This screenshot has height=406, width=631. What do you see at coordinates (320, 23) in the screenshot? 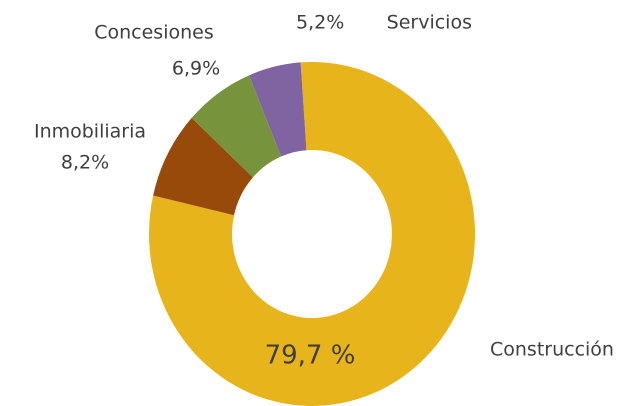
I see `value-label: 5,2%` at bounding box center [320, 23].